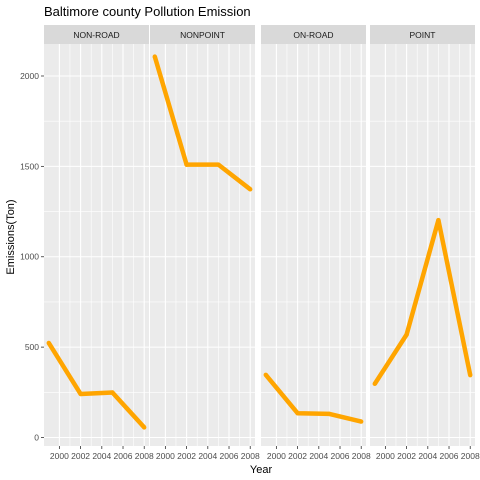 This screenshot has width=480, height=480. What do you see at coordinates (313, 398) in the screenshot?
I see `series-line-on-road` at bounding box center [313, 398].